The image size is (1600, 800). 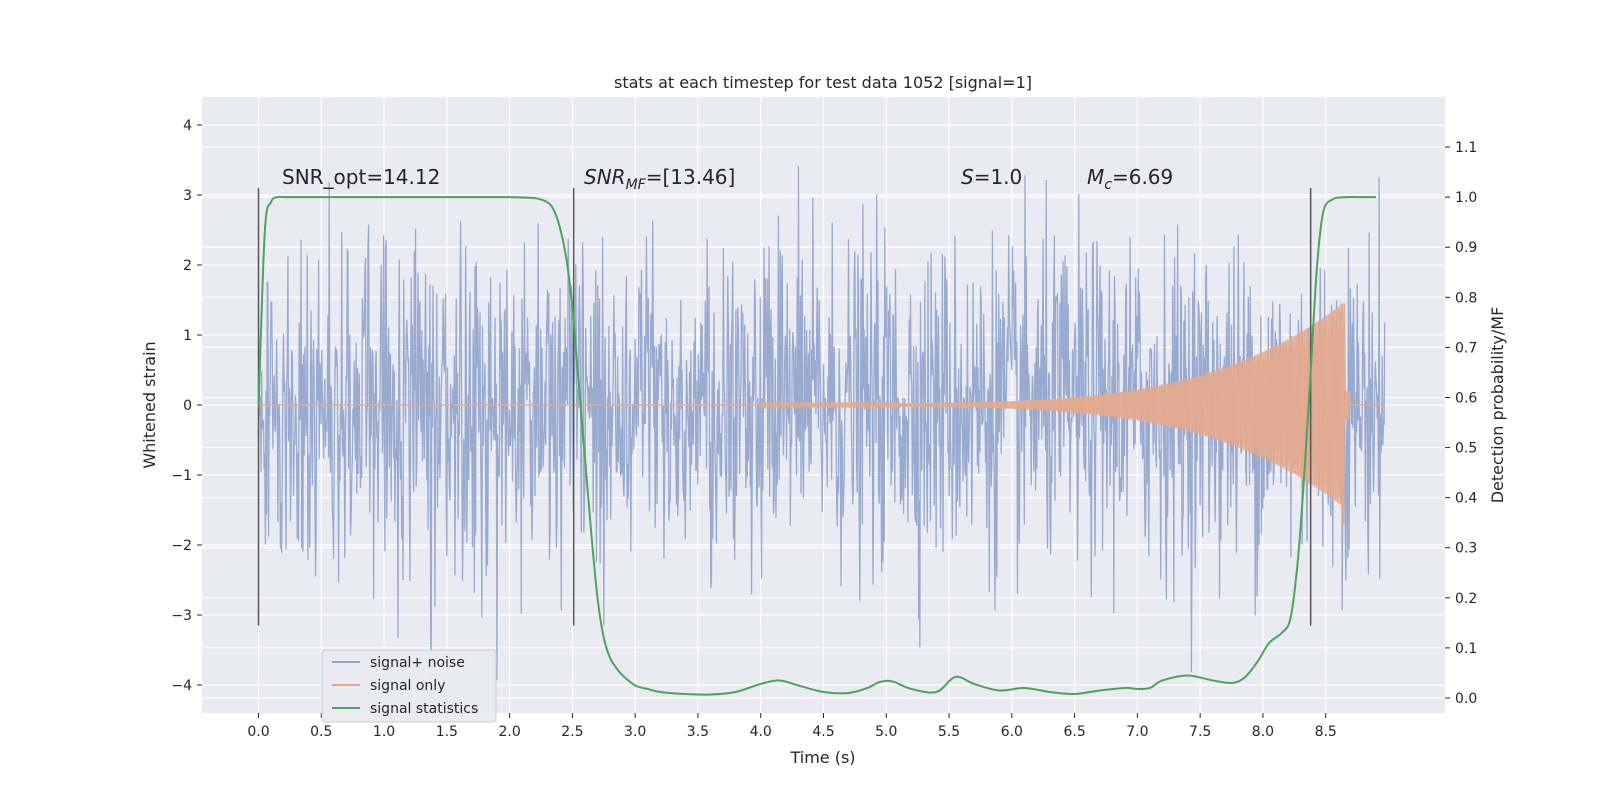 What do you see at coordinates (1263, 732) in the screenshot?
I see `x-tick-label: 8.0` at bounding box center [1263, 732].